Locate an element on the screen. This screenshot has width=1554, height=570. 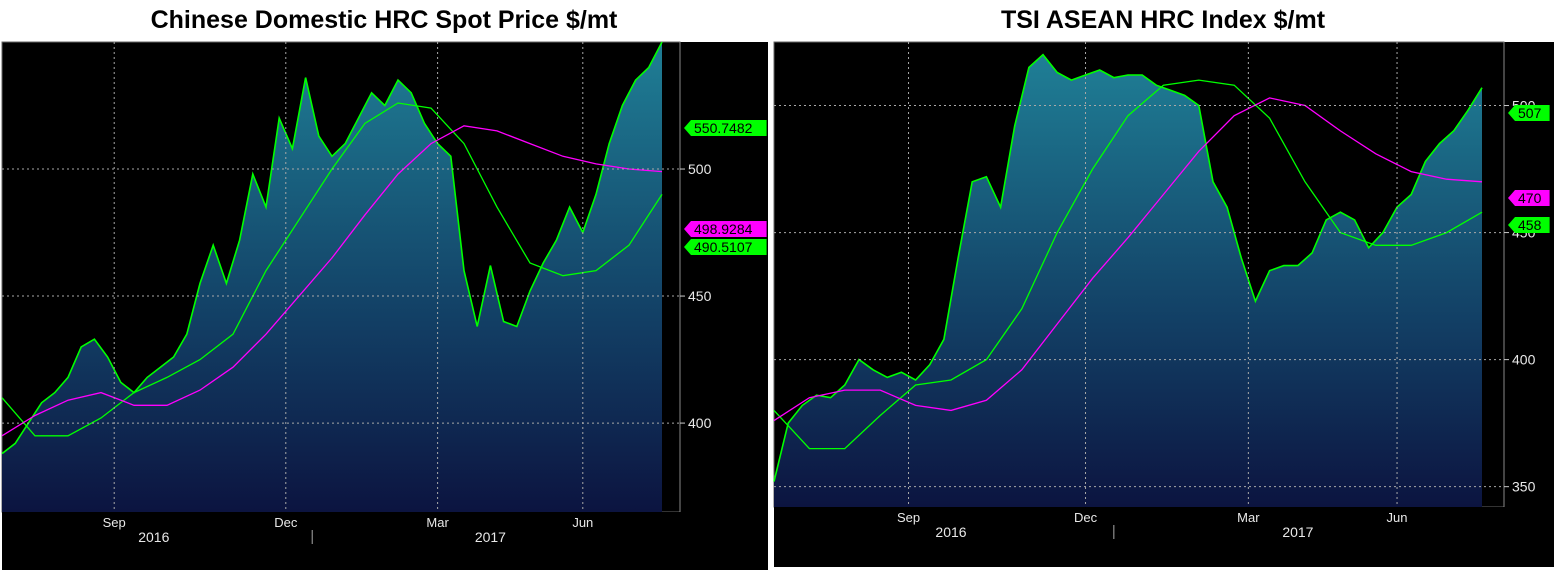
y-tick-label: 500 is located at coordinates (700, 169).